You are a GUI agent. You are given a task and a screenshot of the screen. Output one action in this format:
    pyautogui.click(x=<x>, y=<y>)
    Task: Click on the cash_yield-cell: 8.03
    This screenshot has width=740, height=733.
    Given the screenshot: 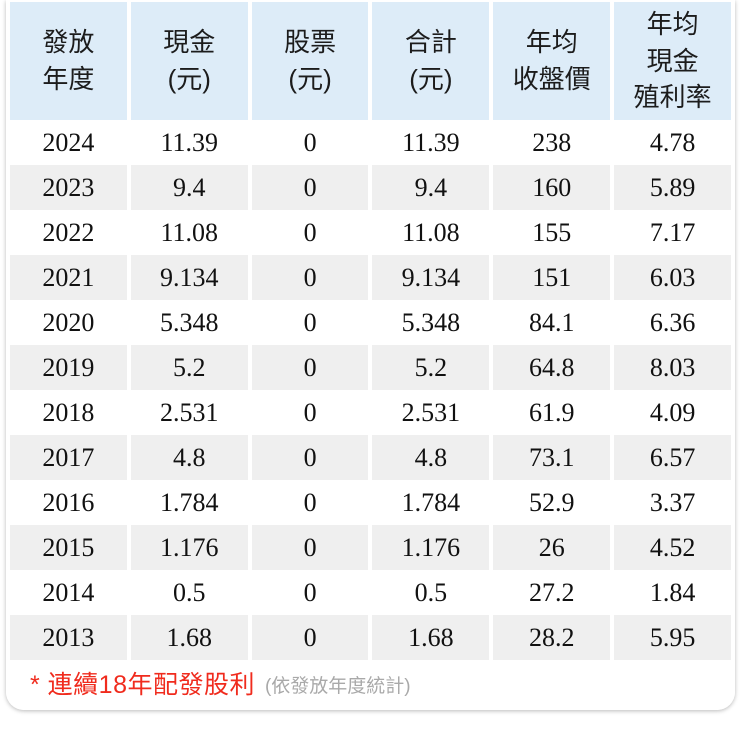 What is the action you would take?
    pyautogui.click(x=672, y=367)
    